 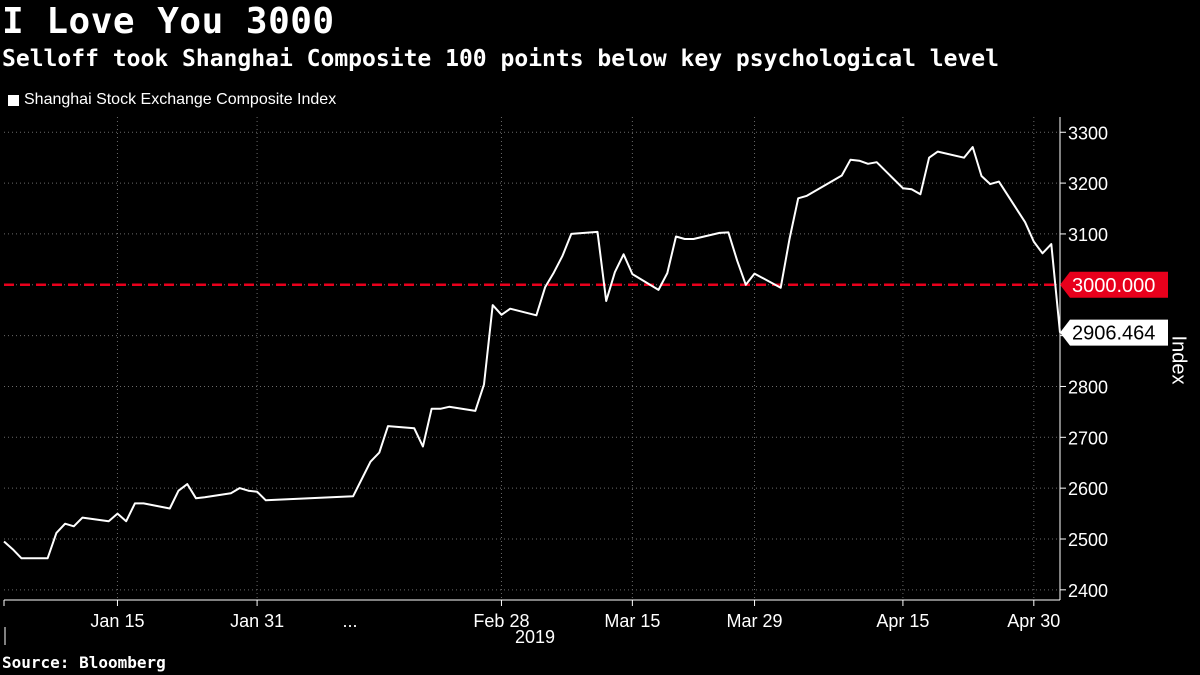 What do you see at coordinates (755, 621) in the screenshot?
I see `x-tick-label: Mar 29` at bounding box center [755, 621].